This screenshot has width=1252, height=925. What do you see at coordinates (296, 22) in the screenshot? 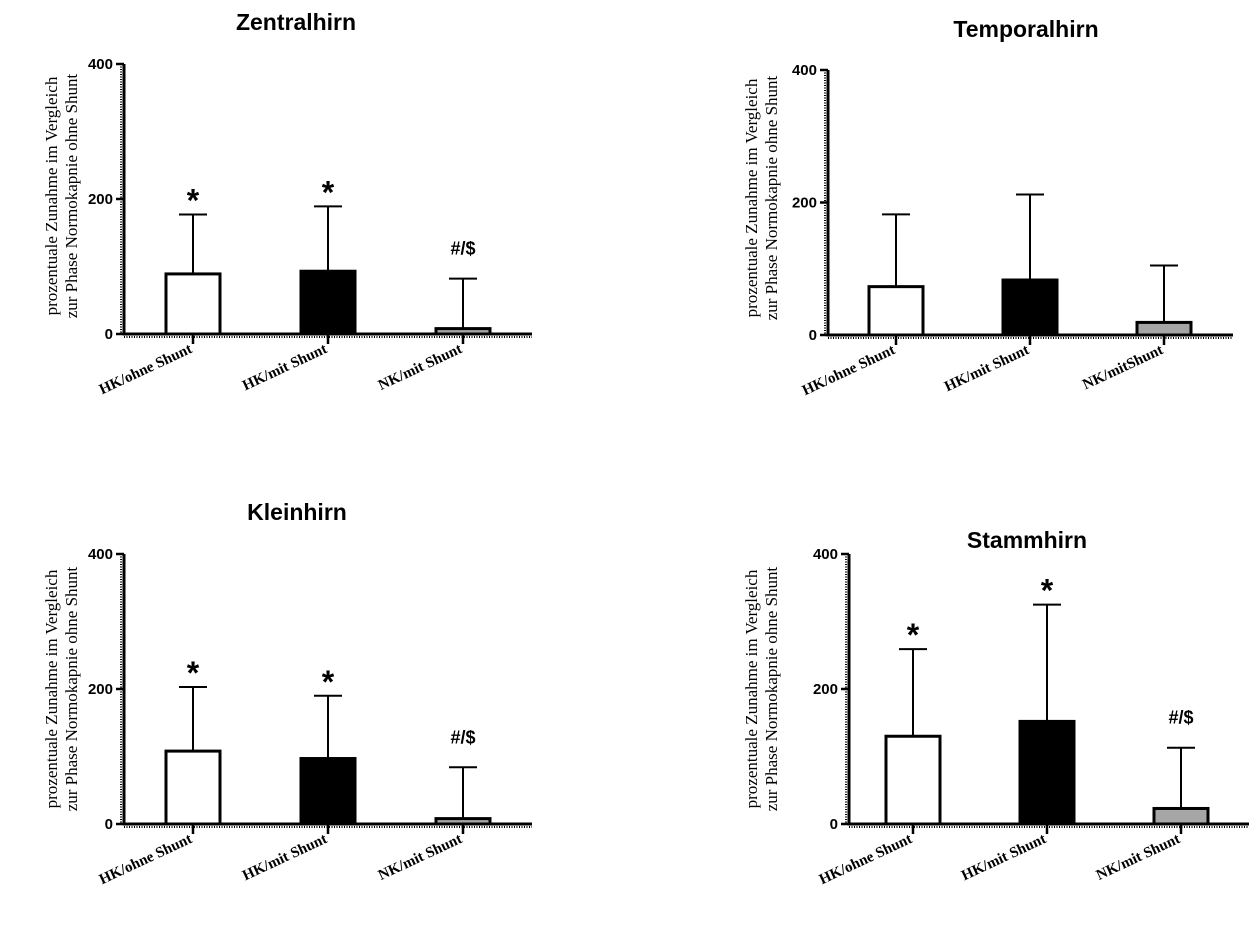
I see `chart-title: Zentralhirn` at bounding box center [296, 22].